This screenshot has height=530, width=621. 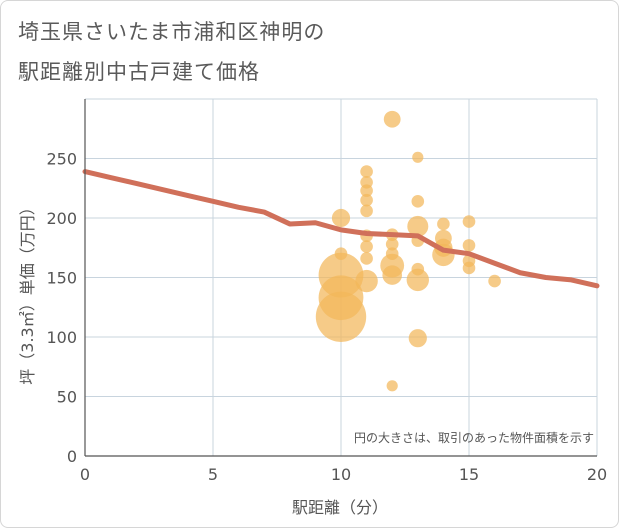 What do you see at coordinates (340, 507) in the screenshot?
I see `x-axis-label: 駅距離（分）` at bounding box center [340, 507].